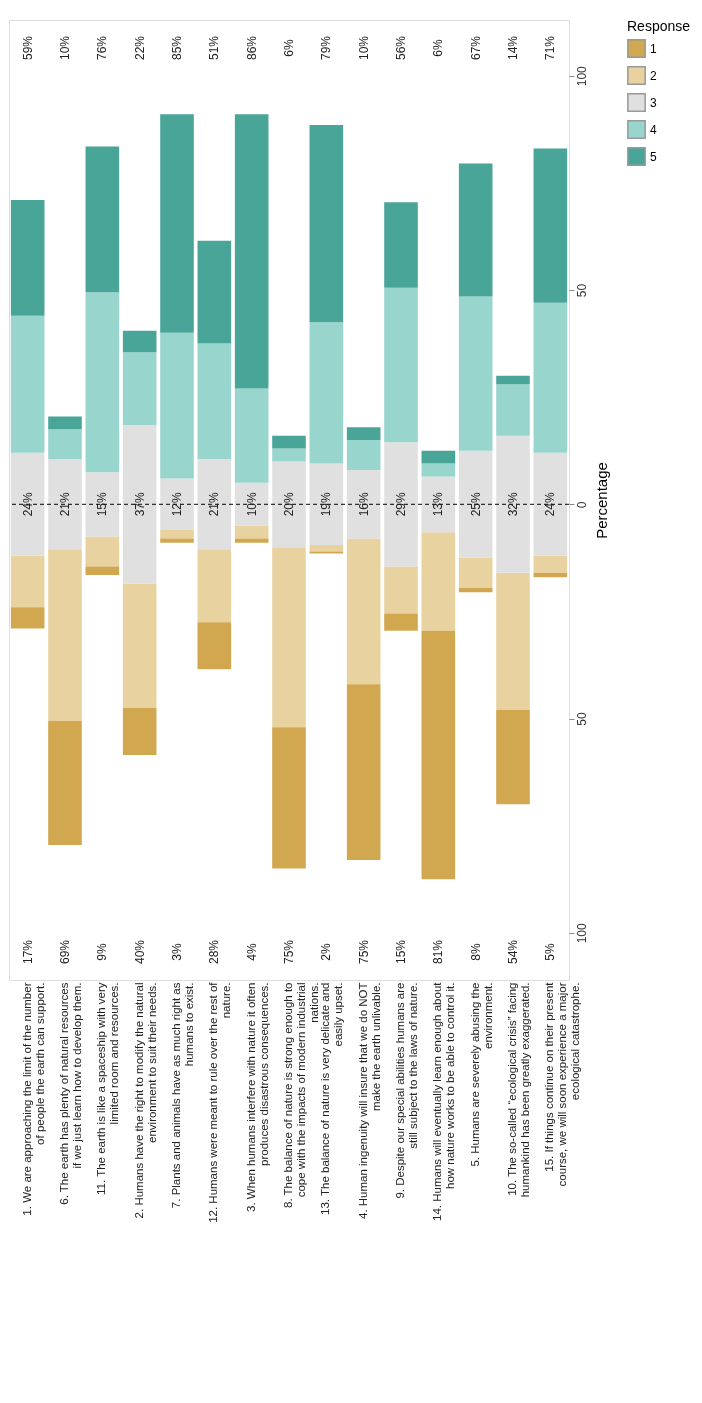 This screenshot has height=1403, width=702. I want to click on annotation: 6%, so click(289, 48).